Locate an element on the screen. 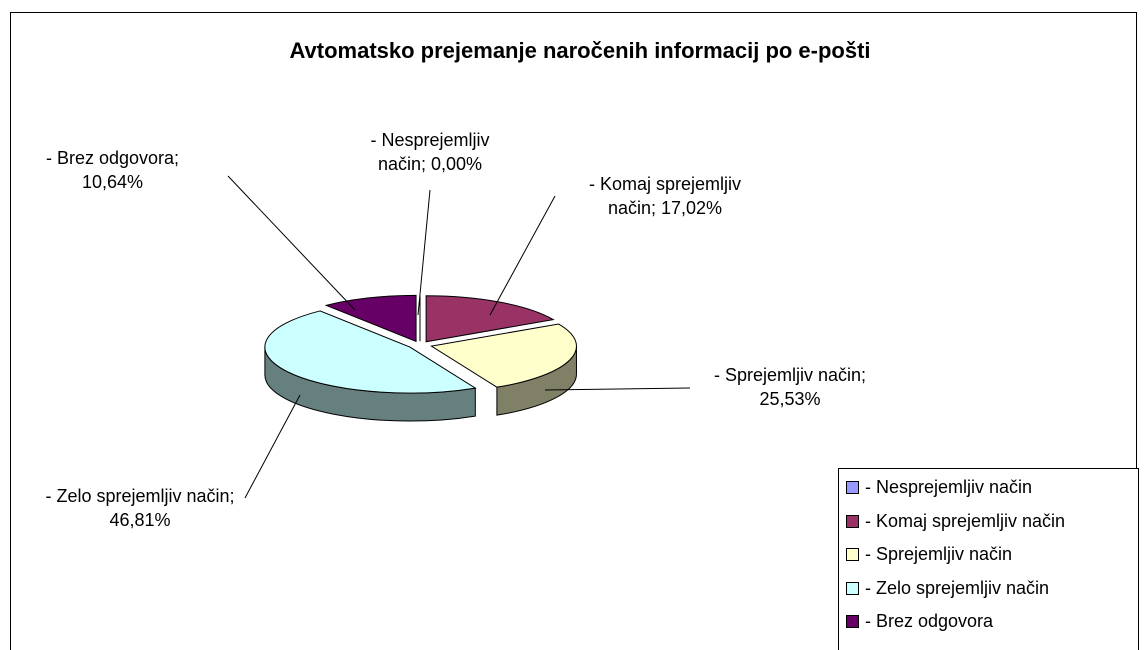 The image size is (1144, 650). legend-box is located at coordinates (988, 559).